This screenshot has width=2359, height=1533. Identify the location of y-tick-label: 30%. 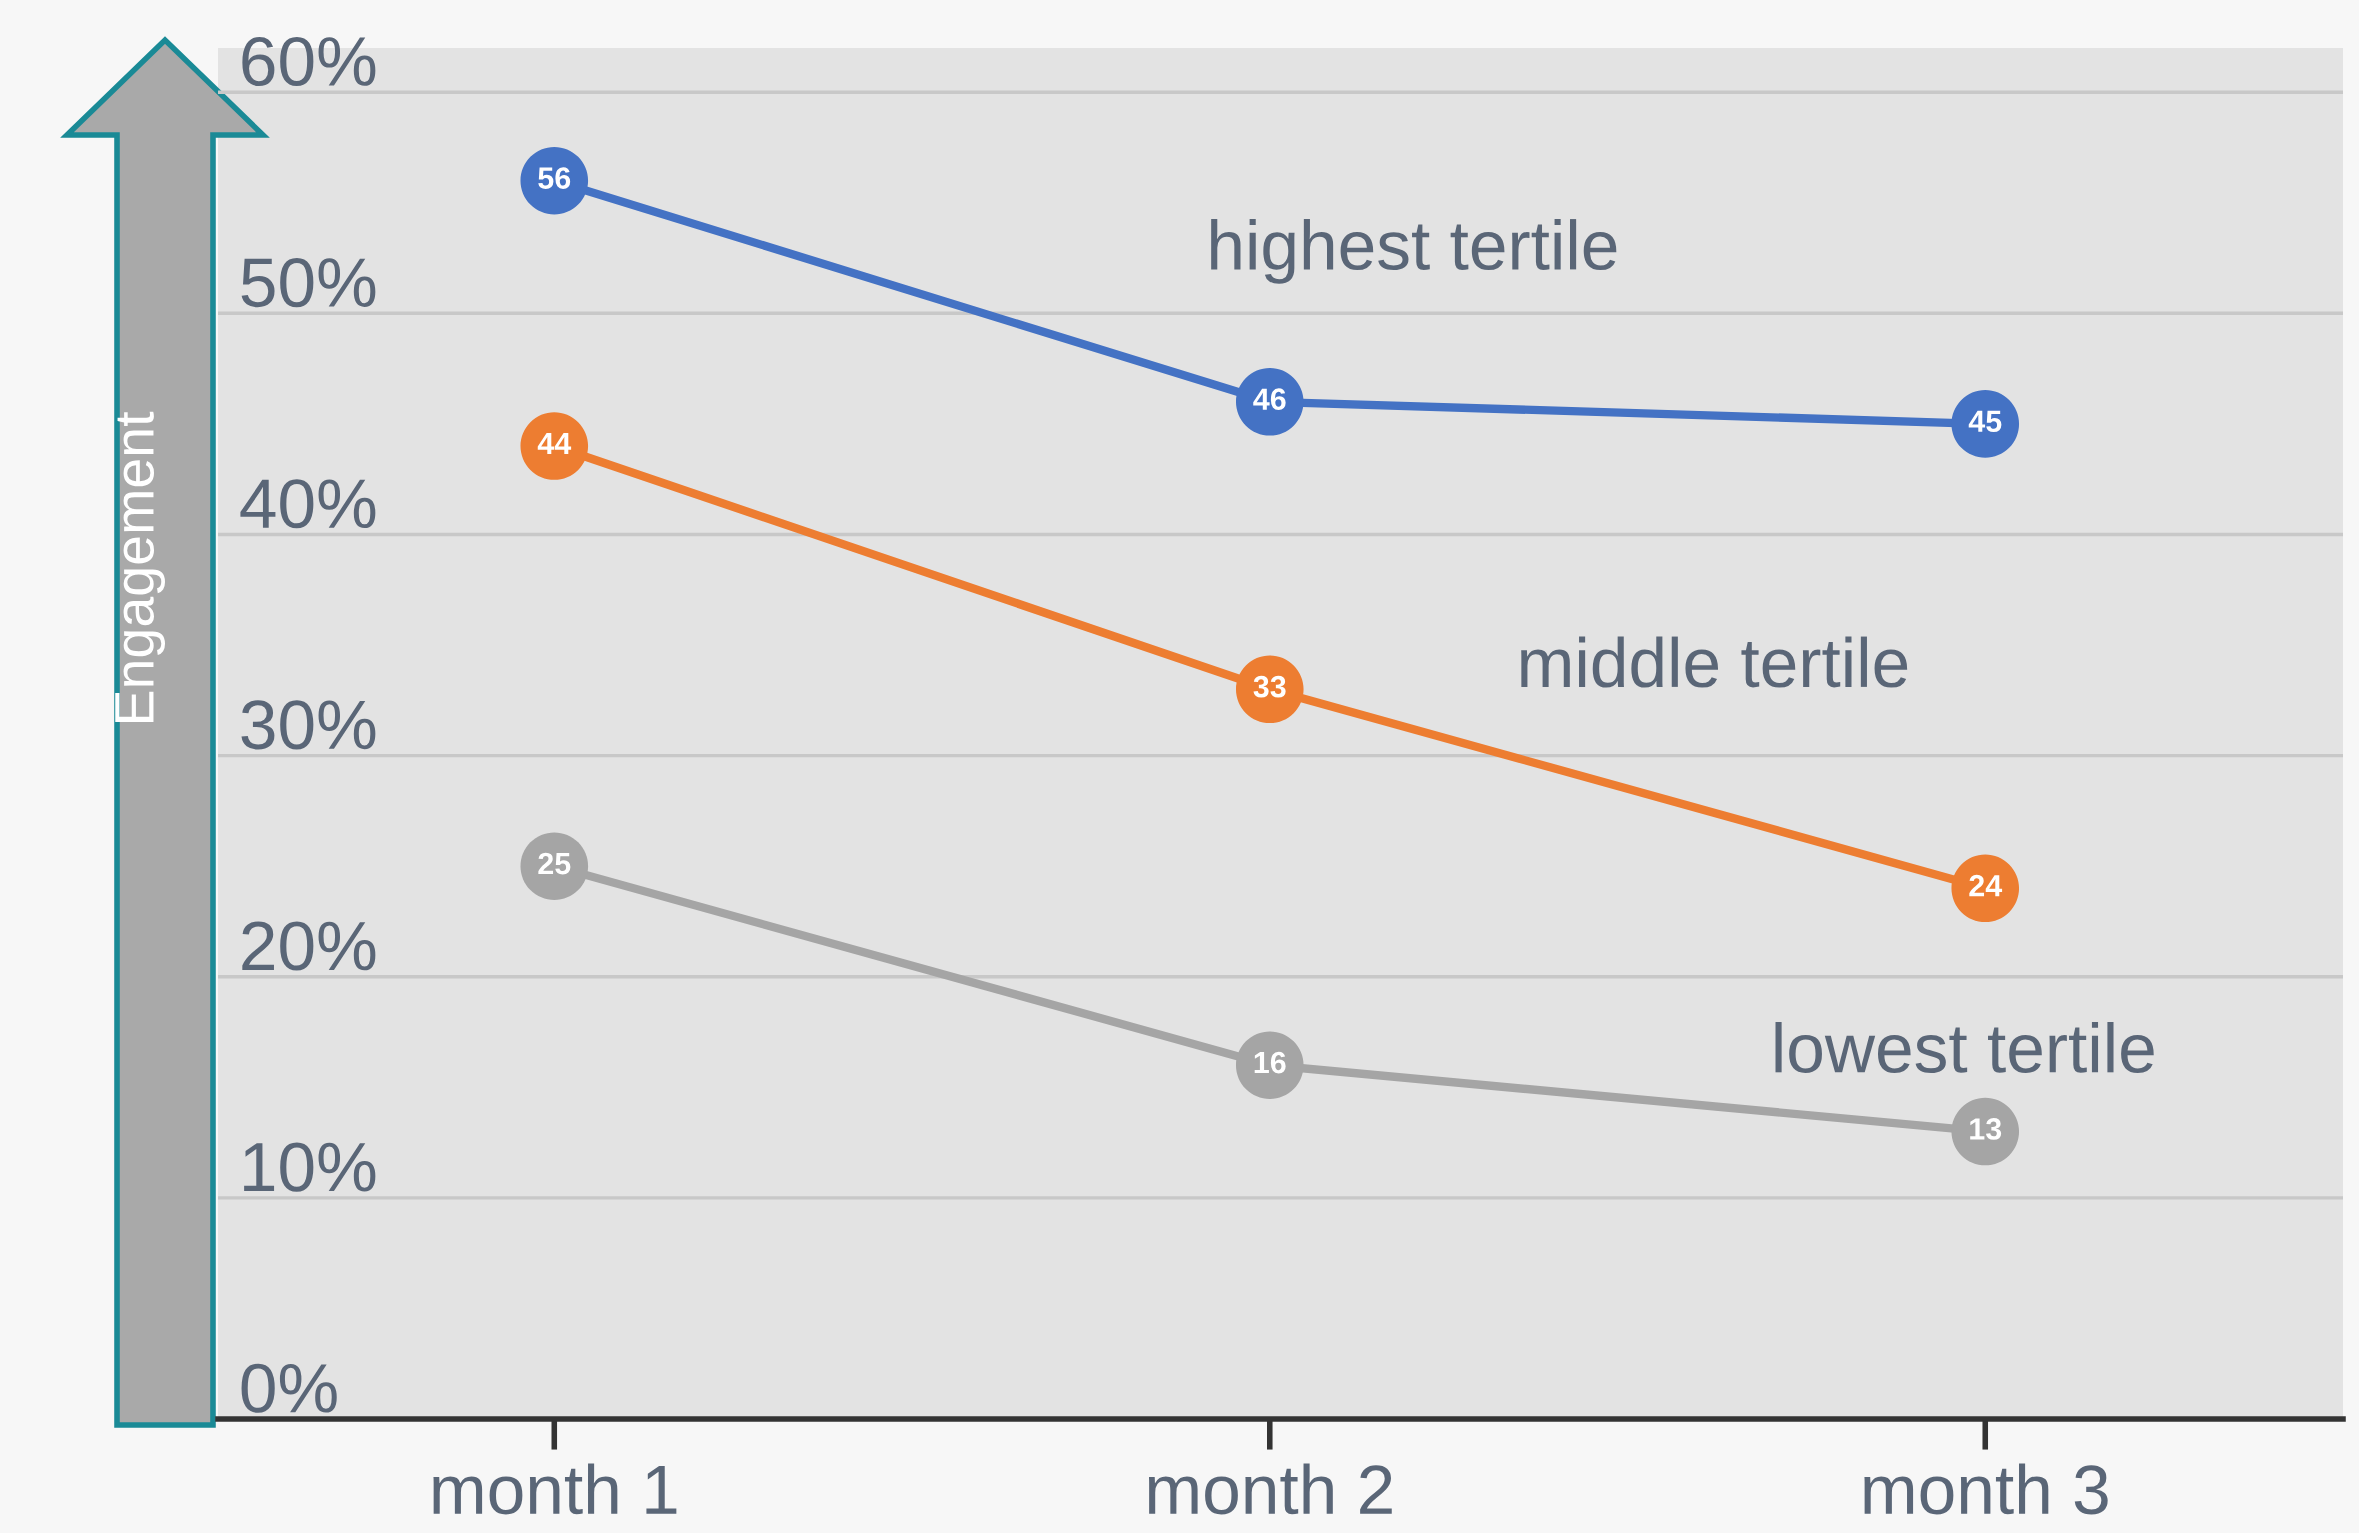
(308, 725).